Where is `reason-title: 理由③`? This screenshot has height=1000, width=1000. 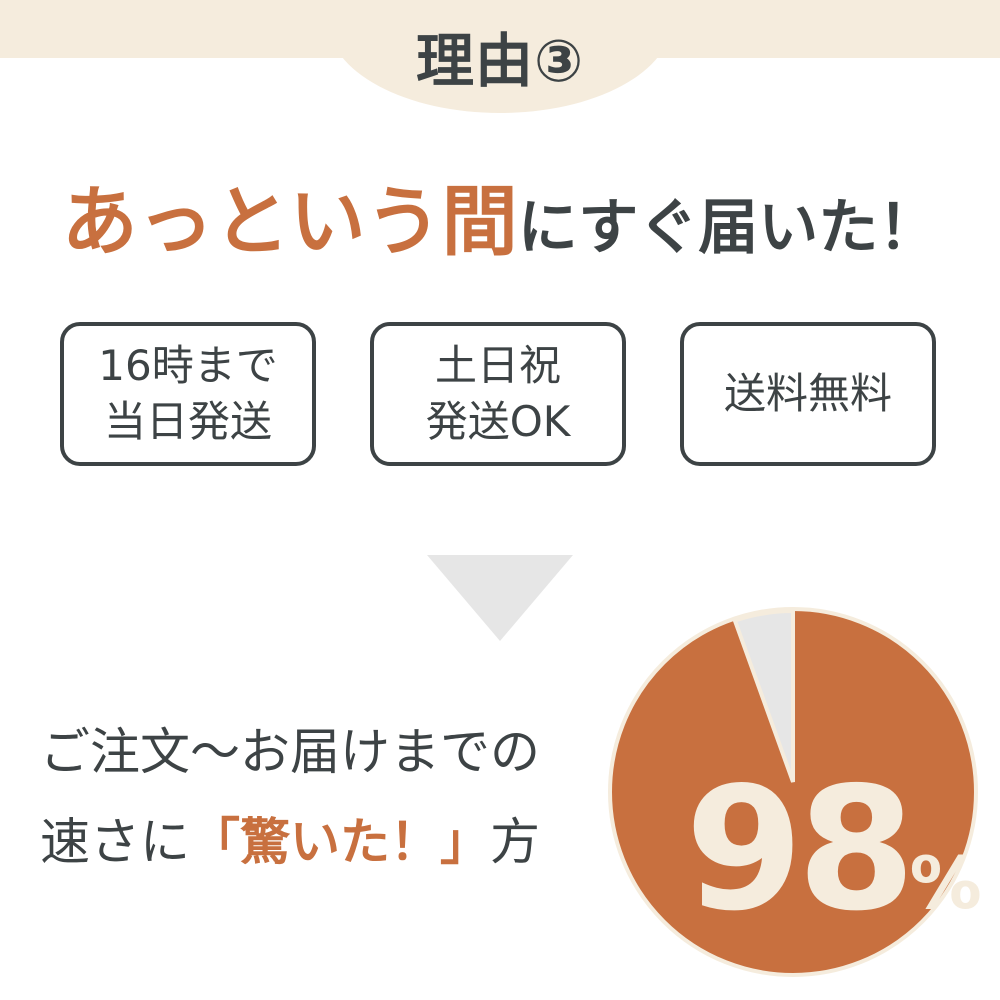 reason-title: 理由③ is located at coordinates (500, 61).